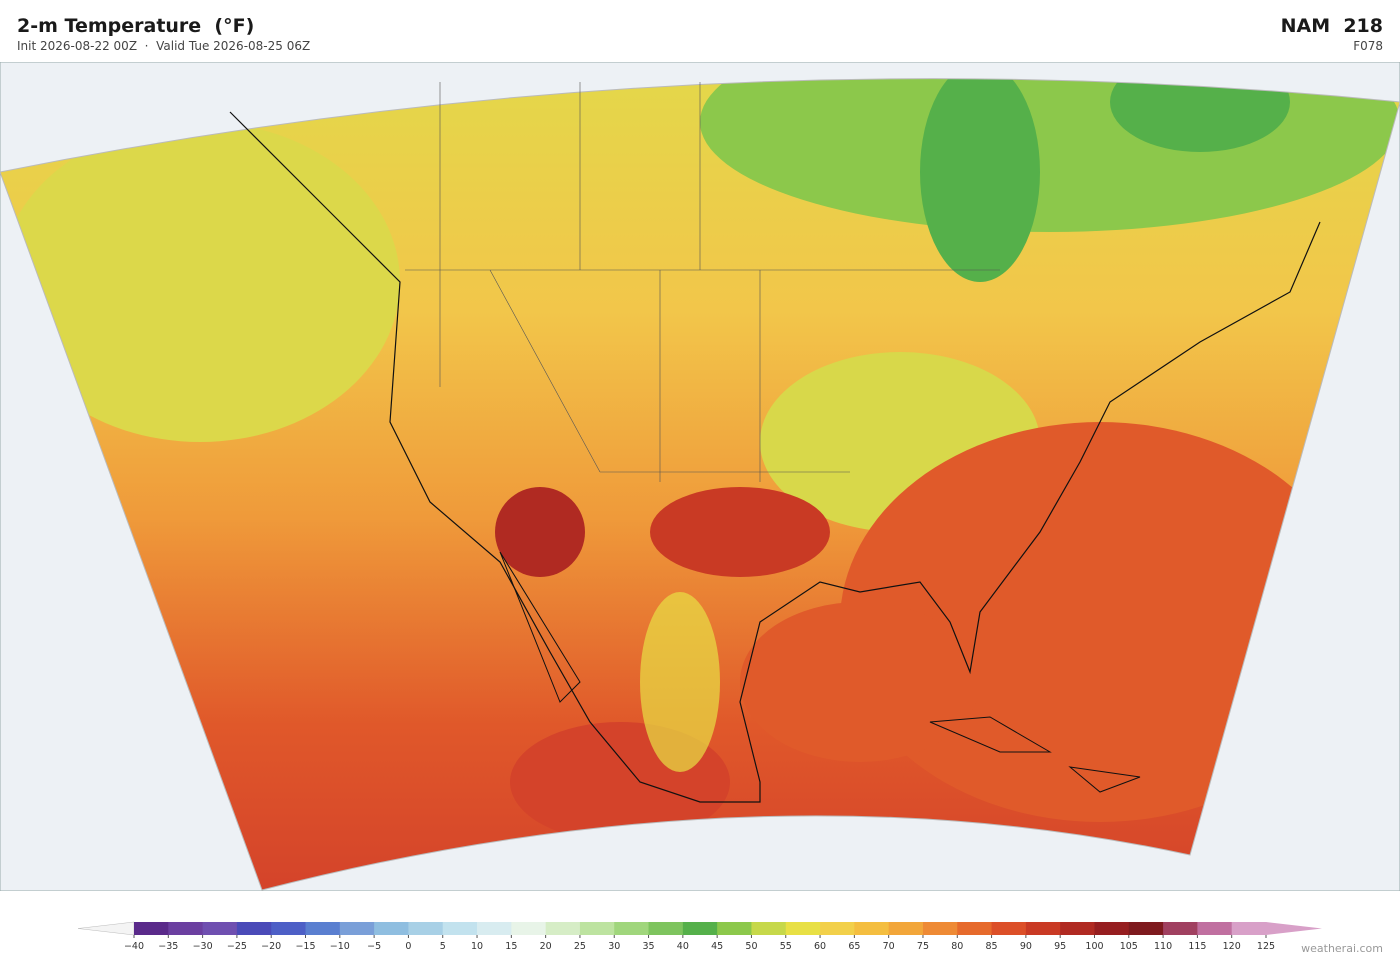 The width and height of the screenshot is (1400, 965). What do you see at coordinates (786, 946) in the screenshot?
I see `colorbar-tick-label: 55` at bounding box center [786, 946].